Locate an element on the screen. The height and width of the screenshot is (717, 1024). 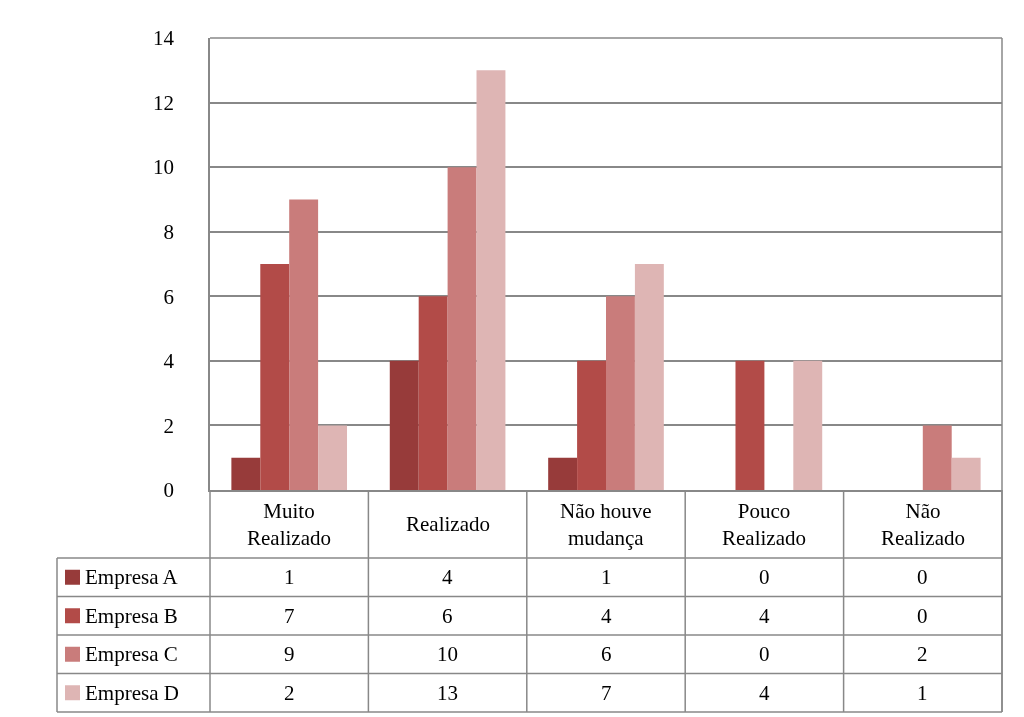
x-tick-label: Não houve mudança is located at coordinates (606, 525).